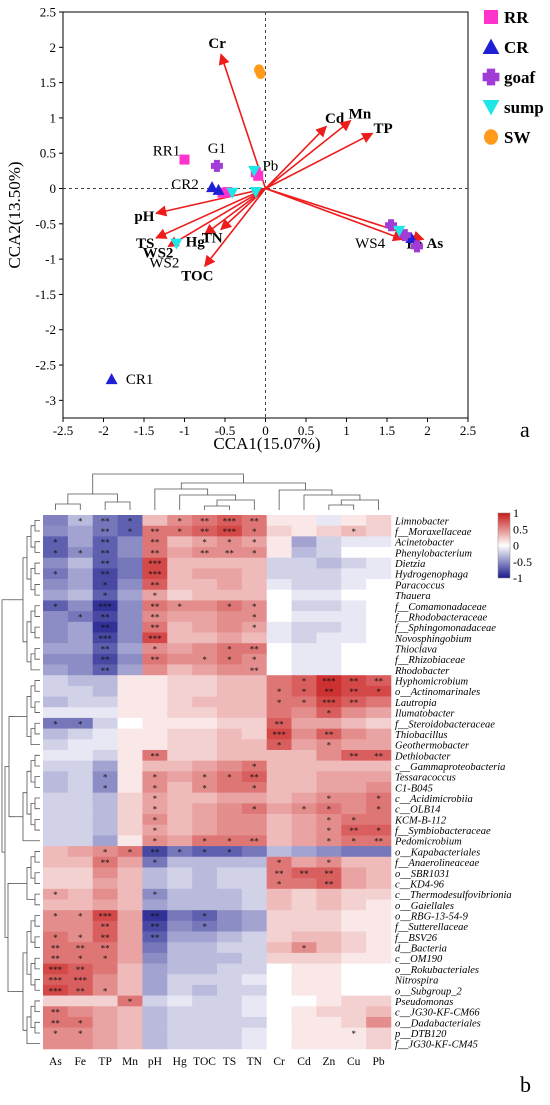  What do you see at coordinates (433, 639) in the screenshot?
I see `row-label: Novosphingobium` at bounding box center [433, 639].